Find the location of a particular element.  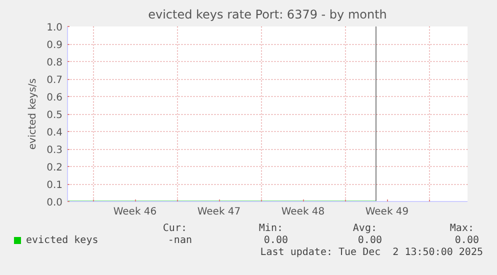

x-tick-label: Week 47 is located at coordinates (219, 212).